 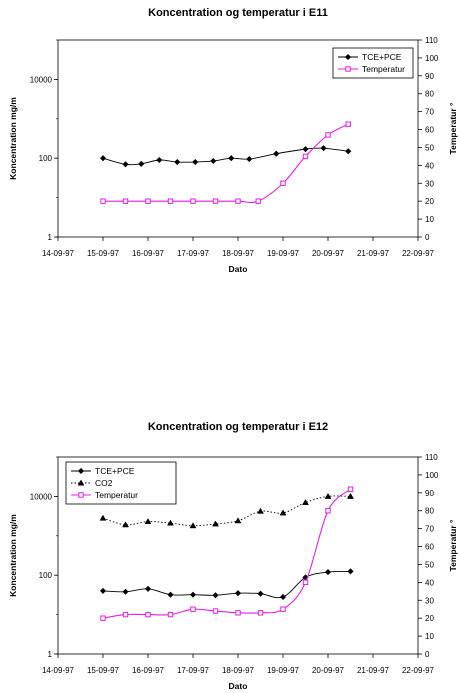 I want to click on chart-title: Koncentration og temperatur i E12, so click(x=238, y=427).